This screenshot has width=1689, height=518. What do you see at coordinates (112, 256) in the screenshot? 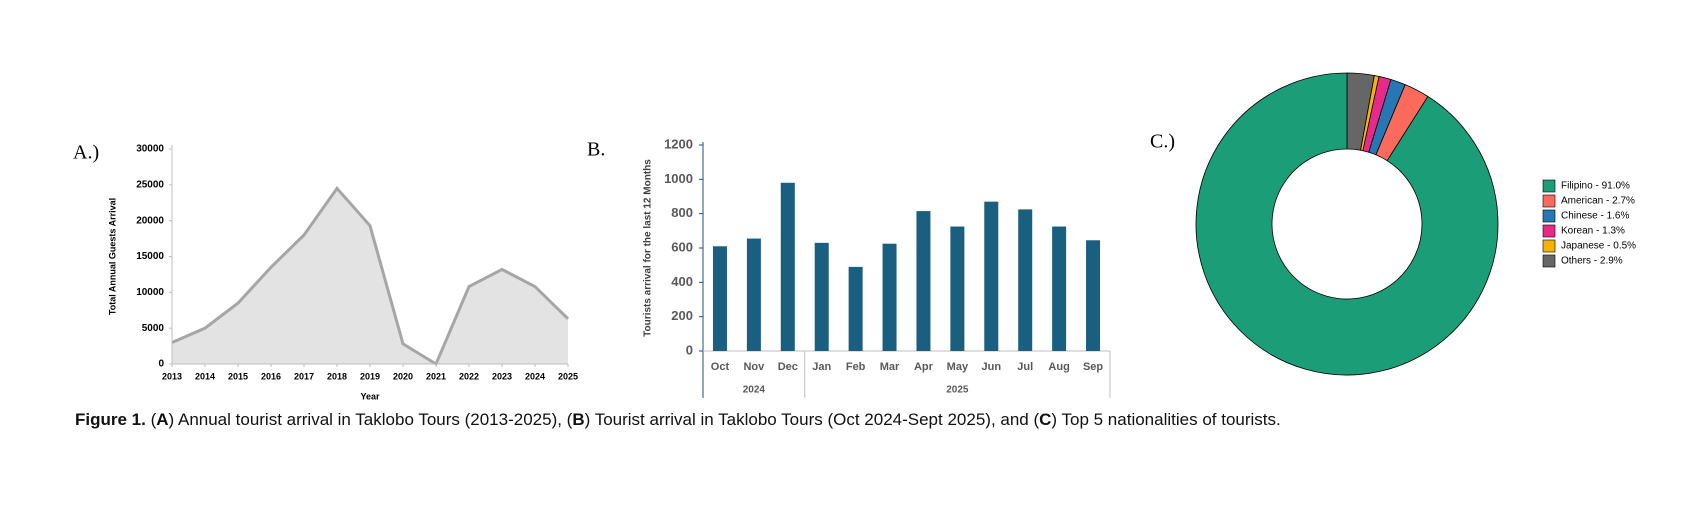
I see `y-axis-title: Total Annual Guests Arrival` at bounding box center [112, 256].